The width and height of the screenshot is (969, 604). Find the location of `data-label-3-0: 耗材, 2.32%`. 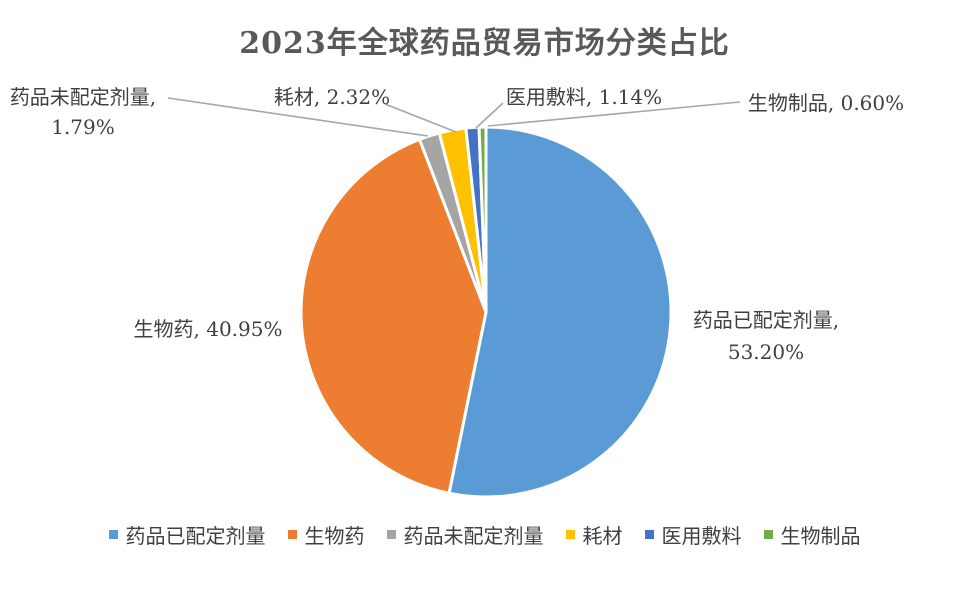

data-label-3-0: 耗材, 2.32% is located at coordinates (332, 97).